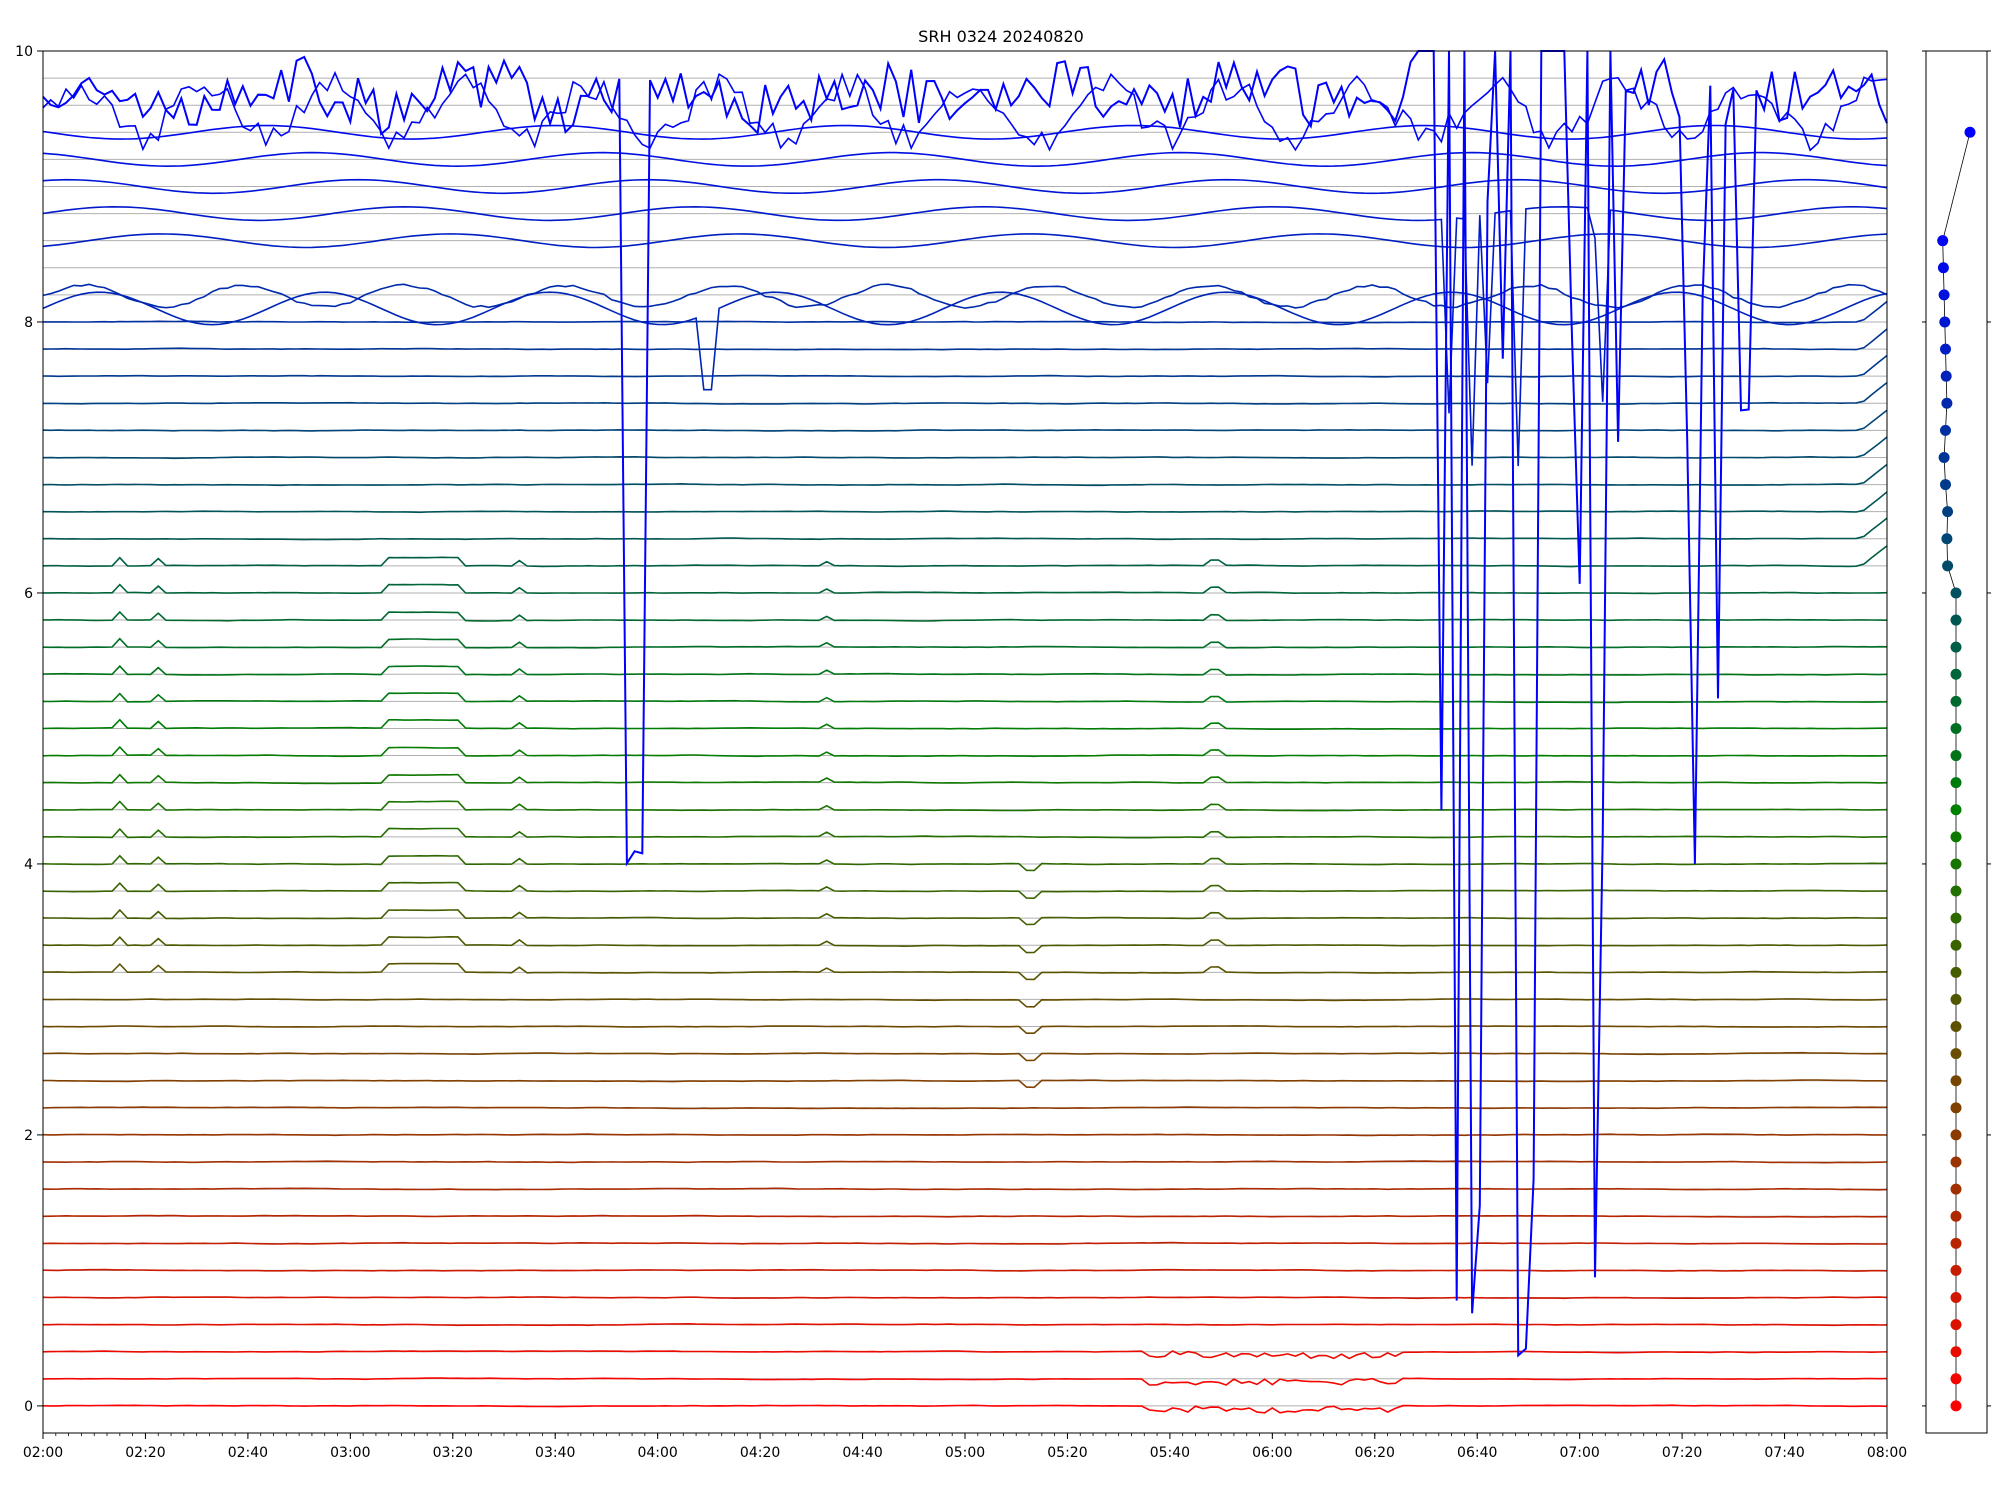 This screenshot has height=1500, width=2000. Describe the element at coordinates (29, 729) in the screenshot. I see `main-y-ticks: 0 2 4 6 8 10` at that location.